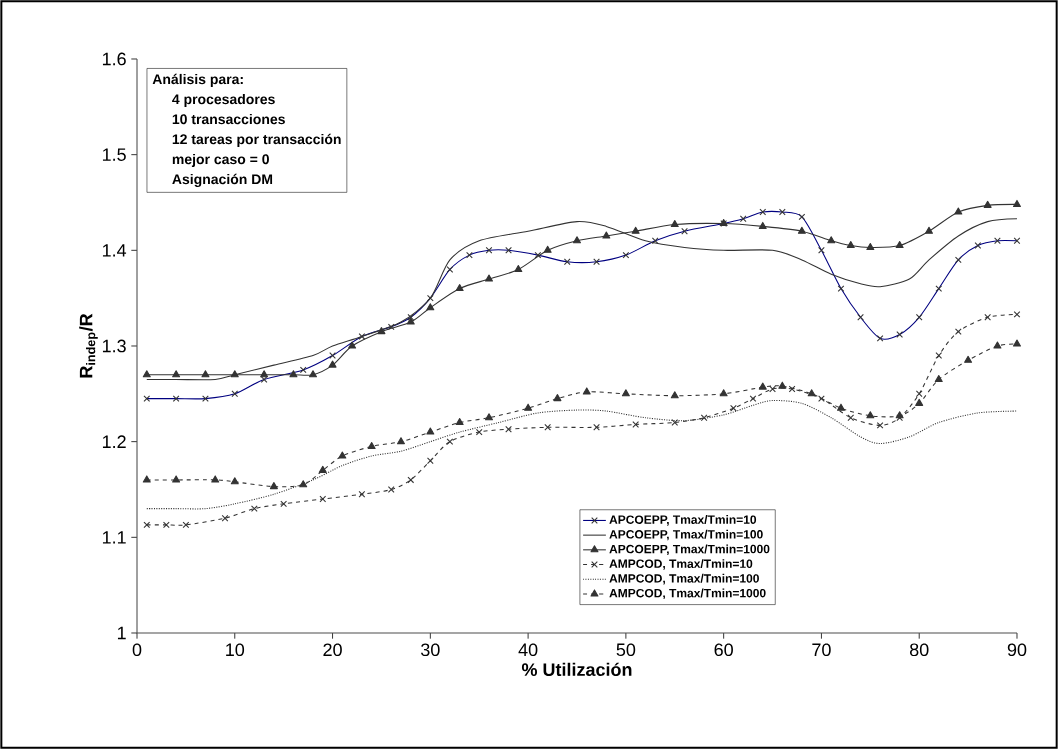 This screenshot has height=749, width=1058. Describe the element at coordinates (919, 650) in the screenshot. I see `x-tick-label: 80` at that location.